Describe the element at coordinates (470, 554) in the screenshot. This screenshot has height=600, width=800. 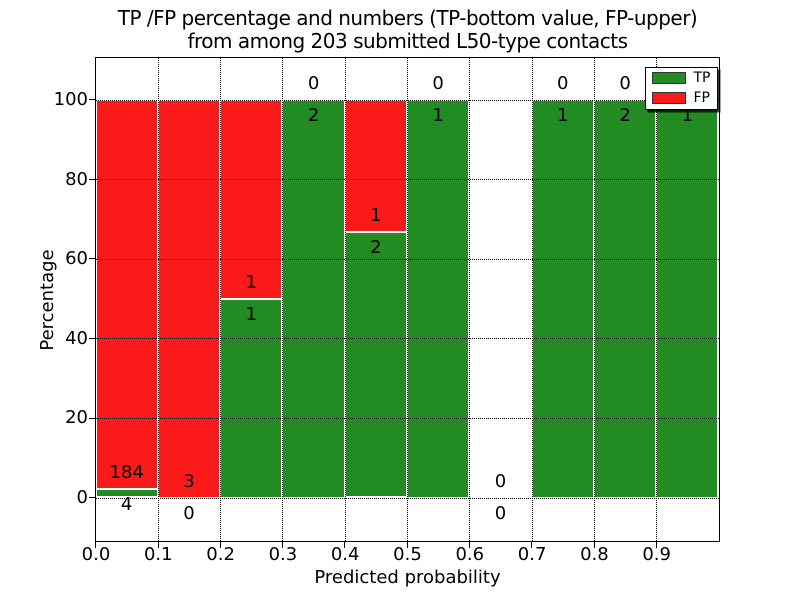
I see `x-tick-label: 0.6` at that location.